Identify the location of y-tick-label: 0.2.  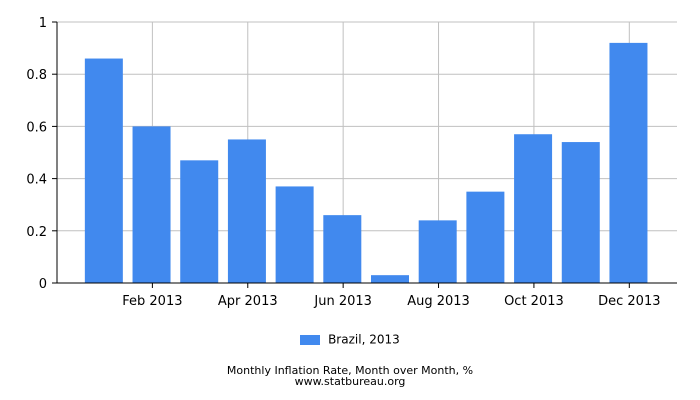
(36, 232).